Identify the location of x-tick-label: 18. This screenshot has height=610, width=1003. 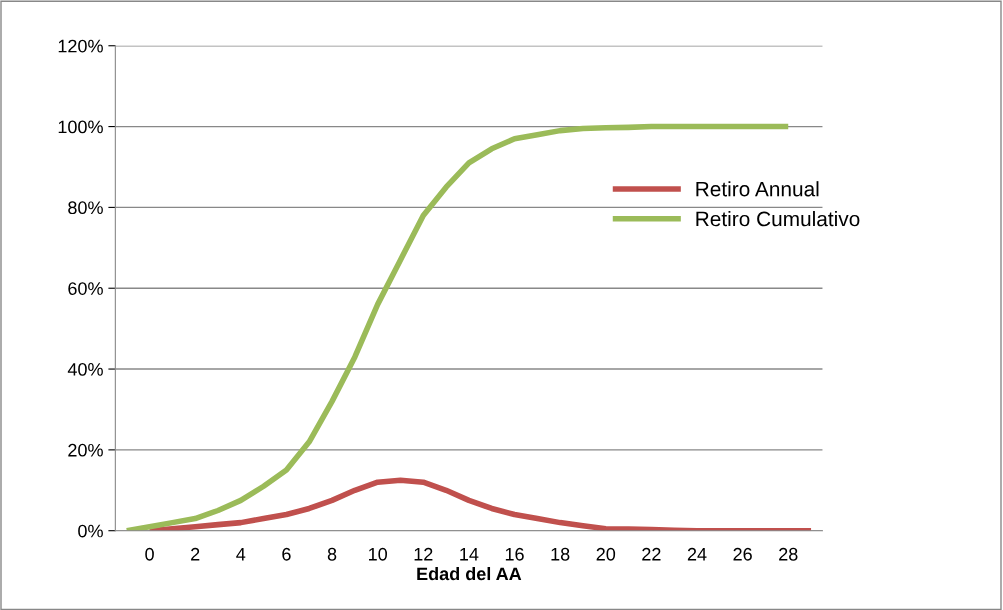
(560, 554).